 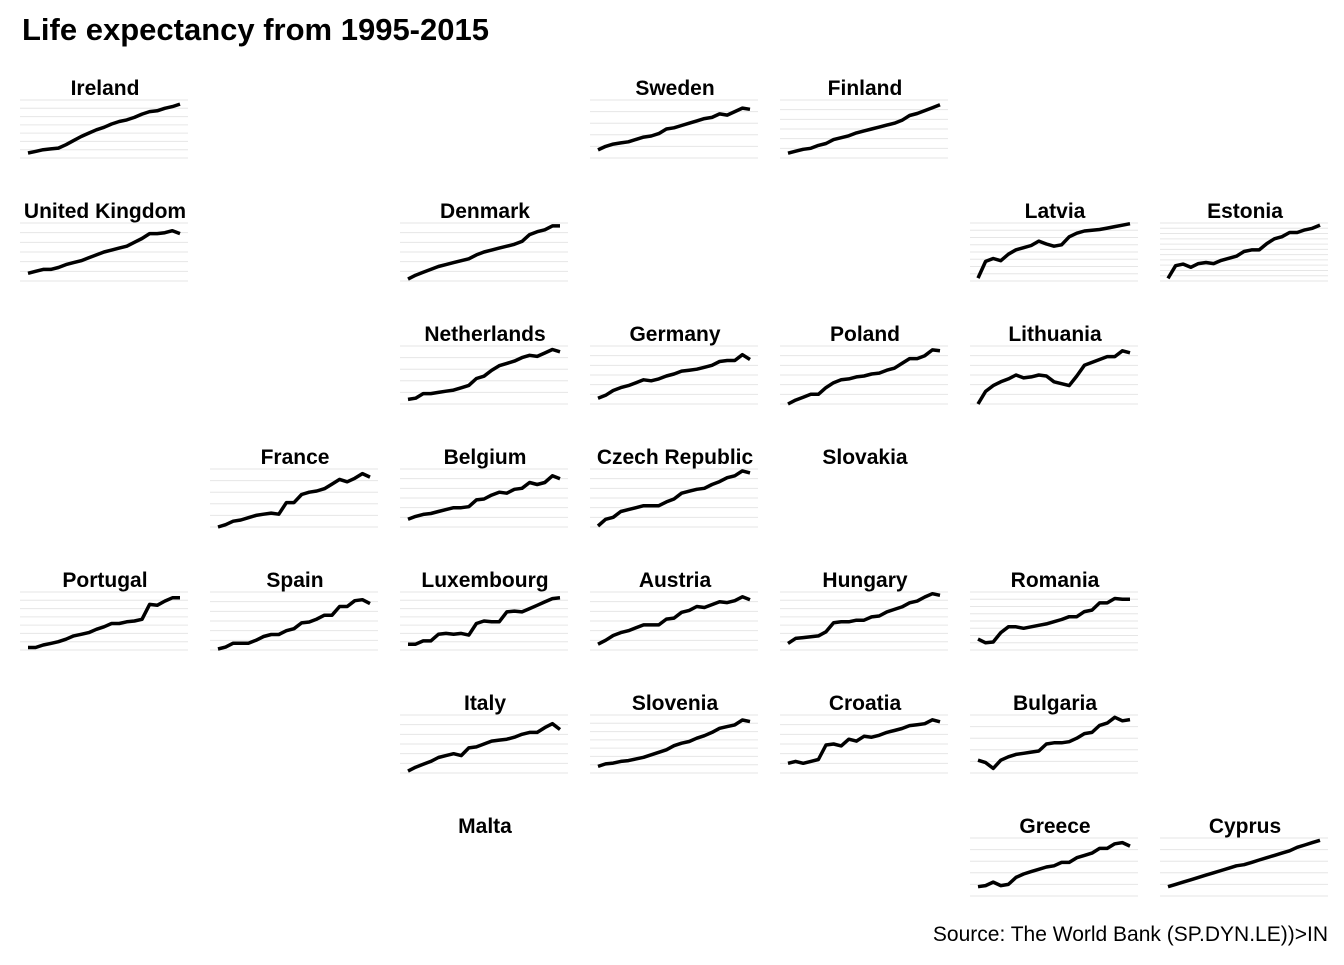 I want to click on facet: Cyprus, so click(x=1244, y=856).